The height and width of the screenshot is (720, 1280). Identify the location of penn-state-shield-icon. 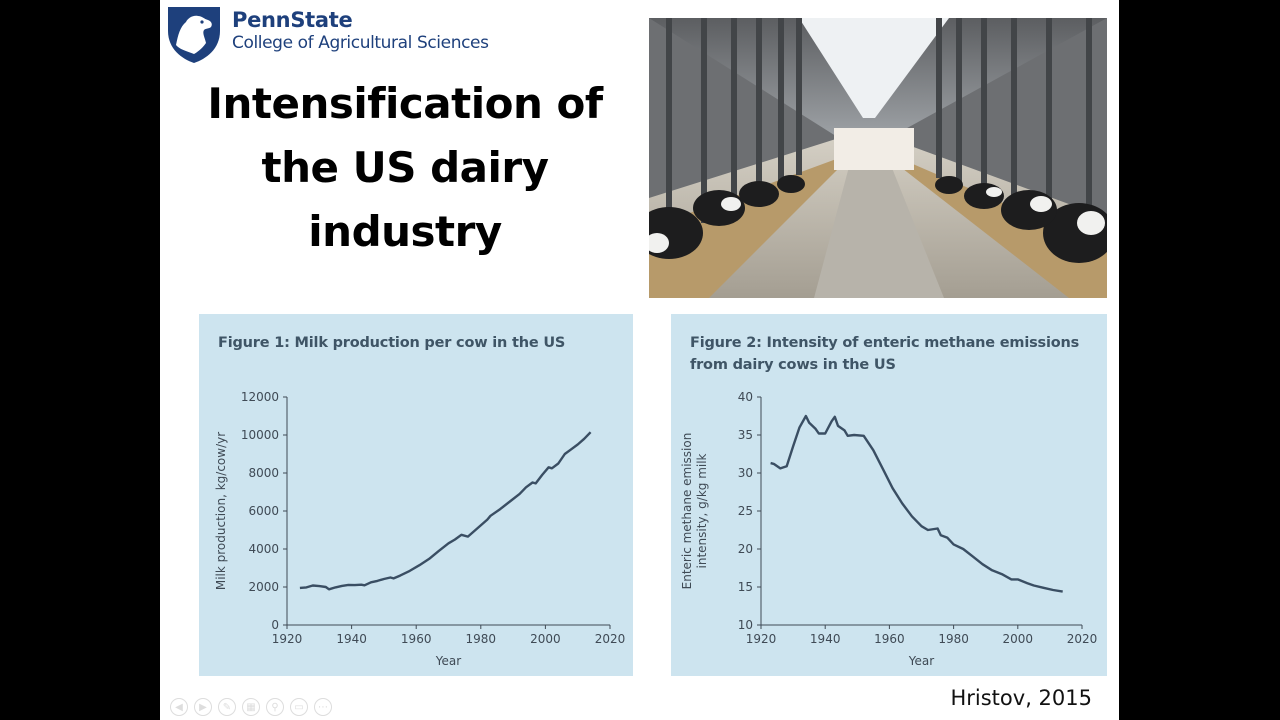
(194, 35).